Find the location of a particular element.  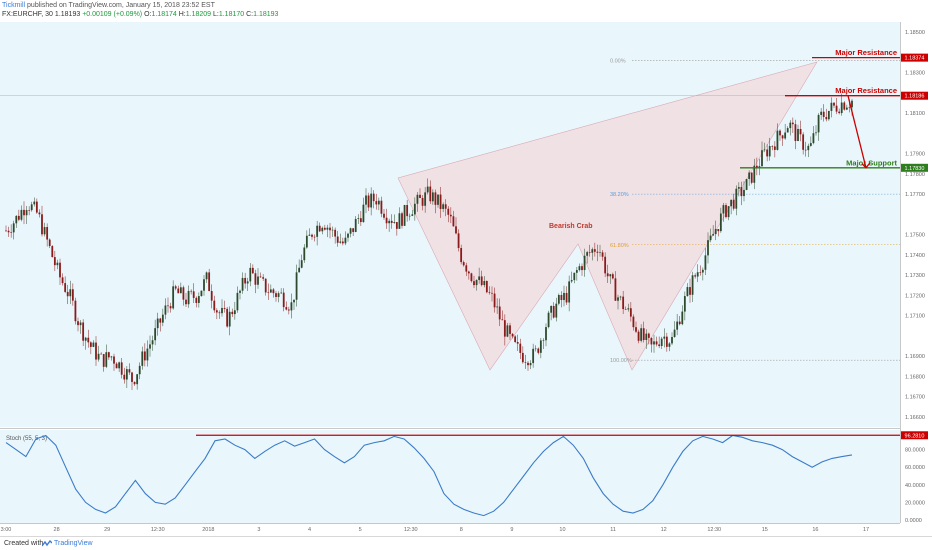

stoch-tick-label: 0.0000 is located at coordinates (913, 521).